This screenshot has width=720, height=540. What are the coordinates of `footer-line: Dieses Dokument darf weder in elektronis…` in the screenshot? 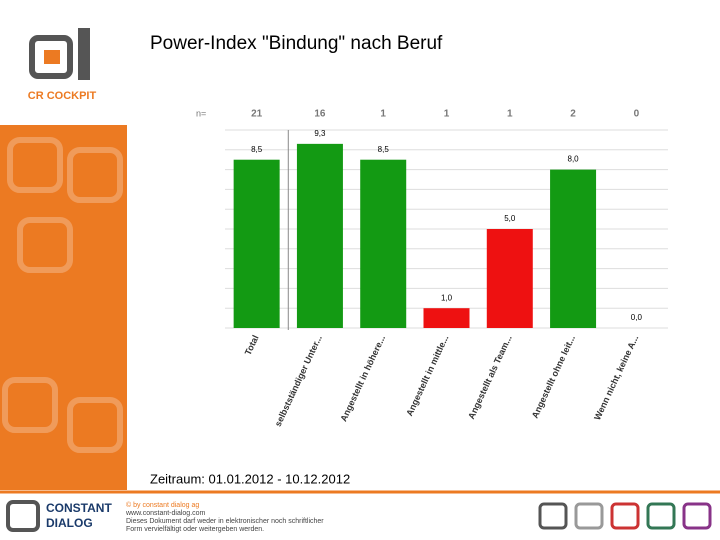 It's located at (225, 521).